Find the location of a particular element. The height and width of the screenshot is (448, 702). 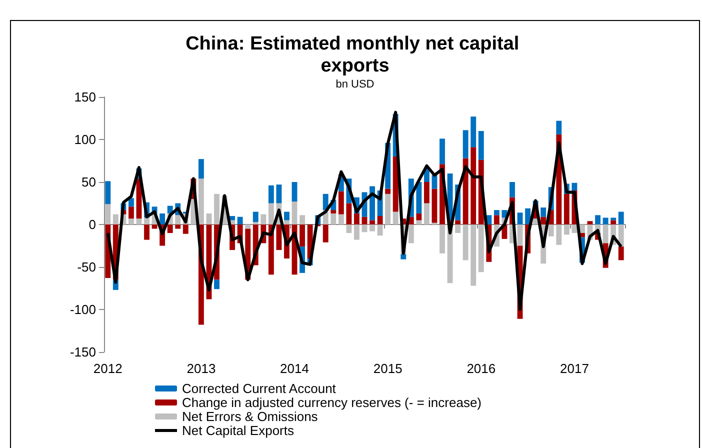

y-tick-label: 50 is located at coordinates (89, 182).